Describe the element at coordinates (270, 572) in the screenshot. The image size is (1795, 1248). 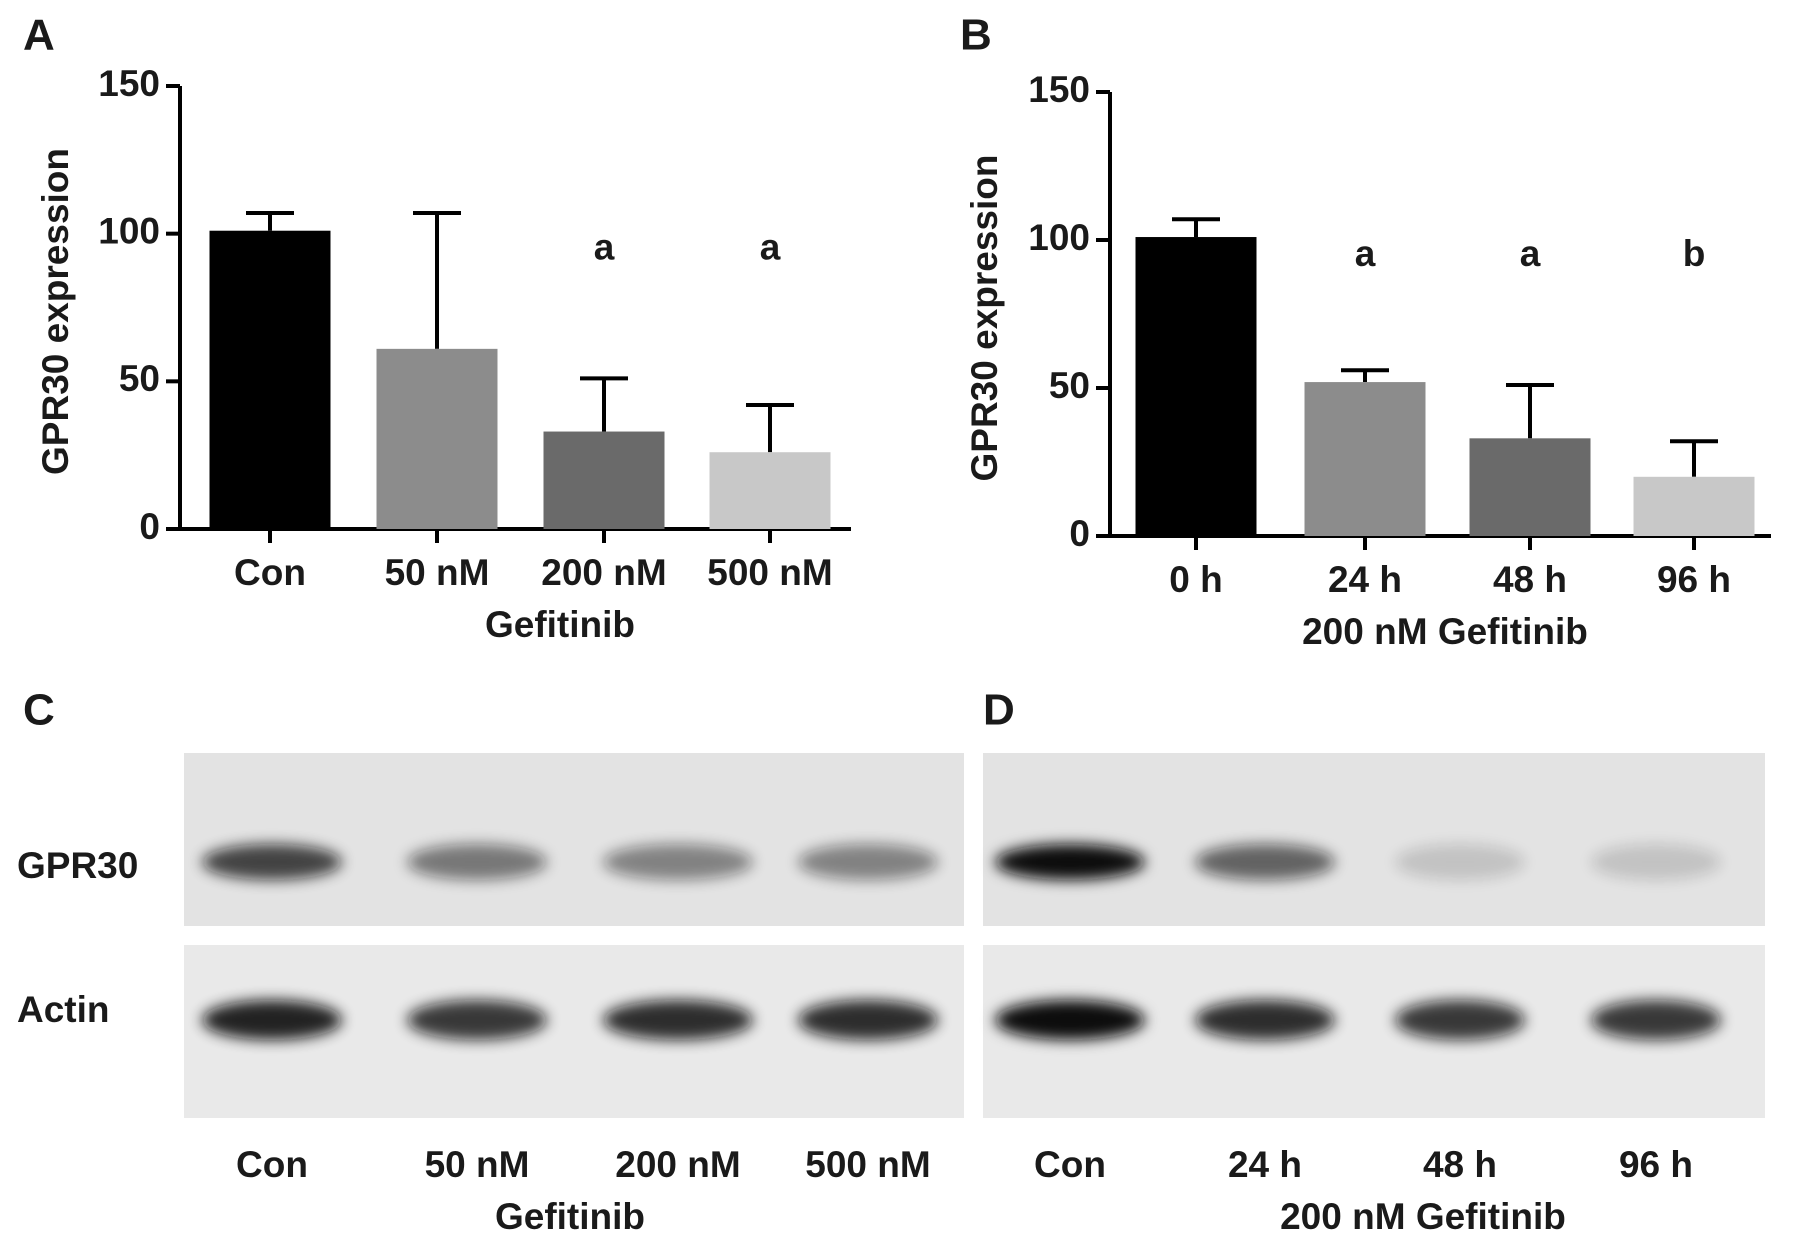
I see `x-tick-label: Con` at that location.